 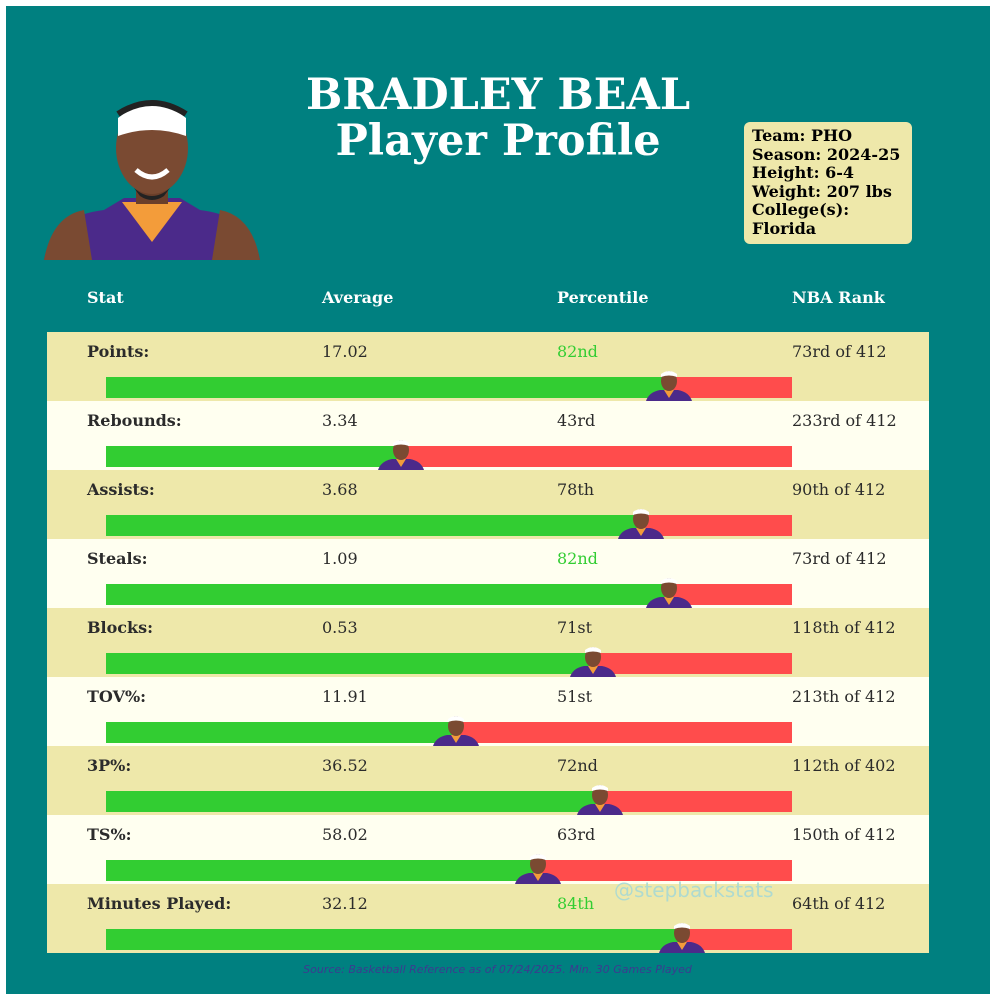 I want to click on stat-average: 3.68, so click(x=340, y=489).